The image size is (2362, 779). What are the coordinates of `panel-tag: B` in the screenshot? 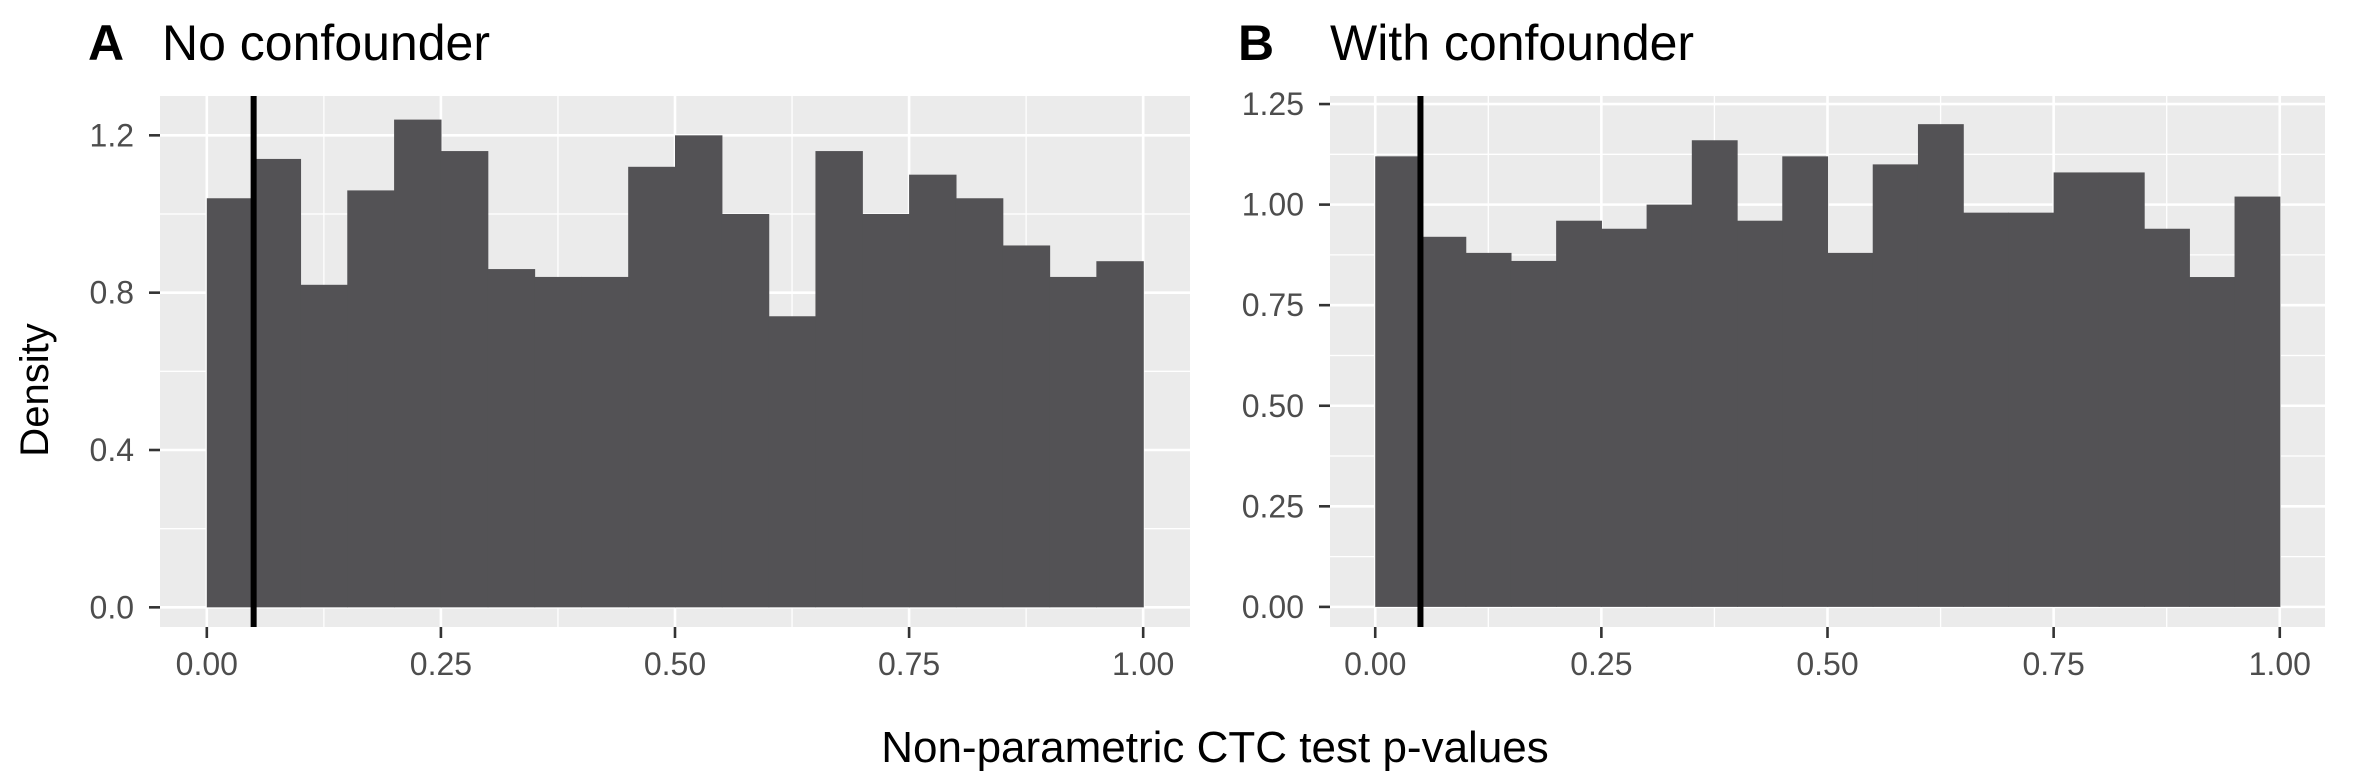 It's located at (1256, 43).